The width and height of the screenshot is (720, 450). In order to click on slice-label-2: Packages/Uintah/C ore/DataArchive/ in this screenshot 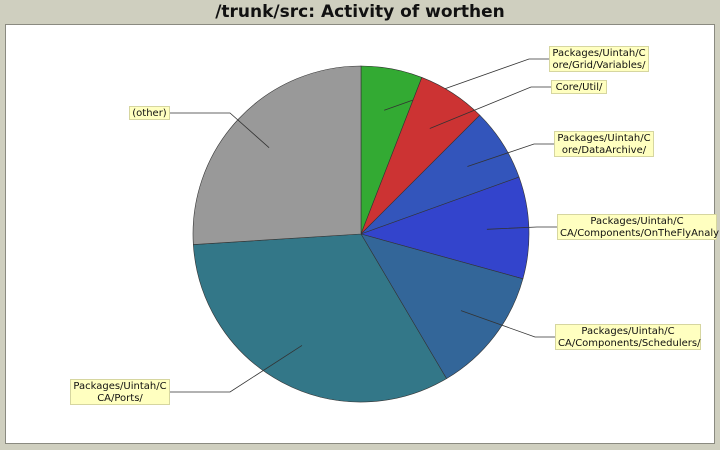, I will do `click(604, 144)`.